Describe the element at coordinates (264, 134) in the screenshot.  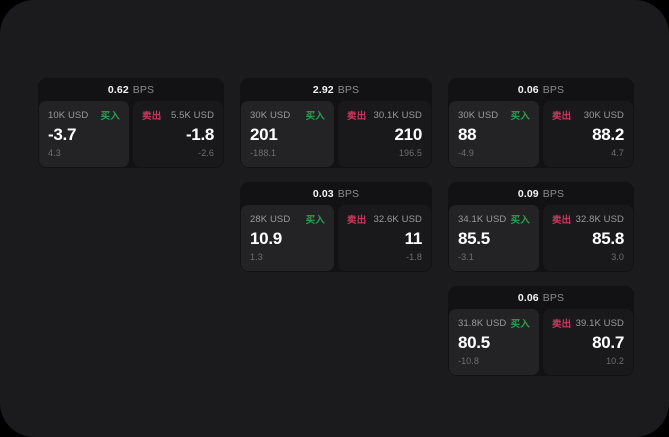
I see `buy-price: 201` at that location.